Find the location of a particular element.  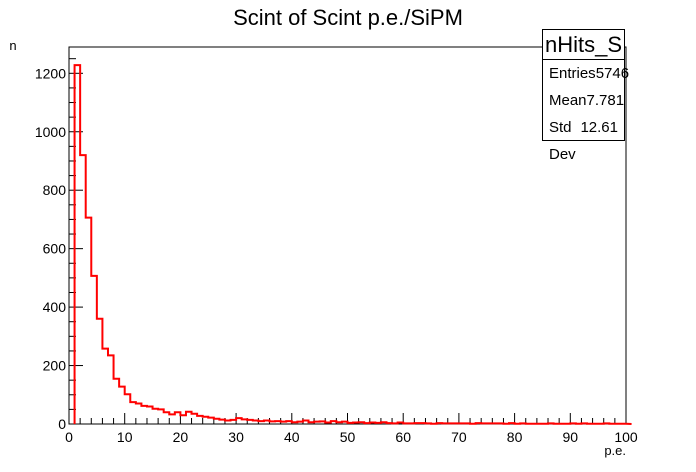

tick-label: 1200 is located at coordinates (50, 73).